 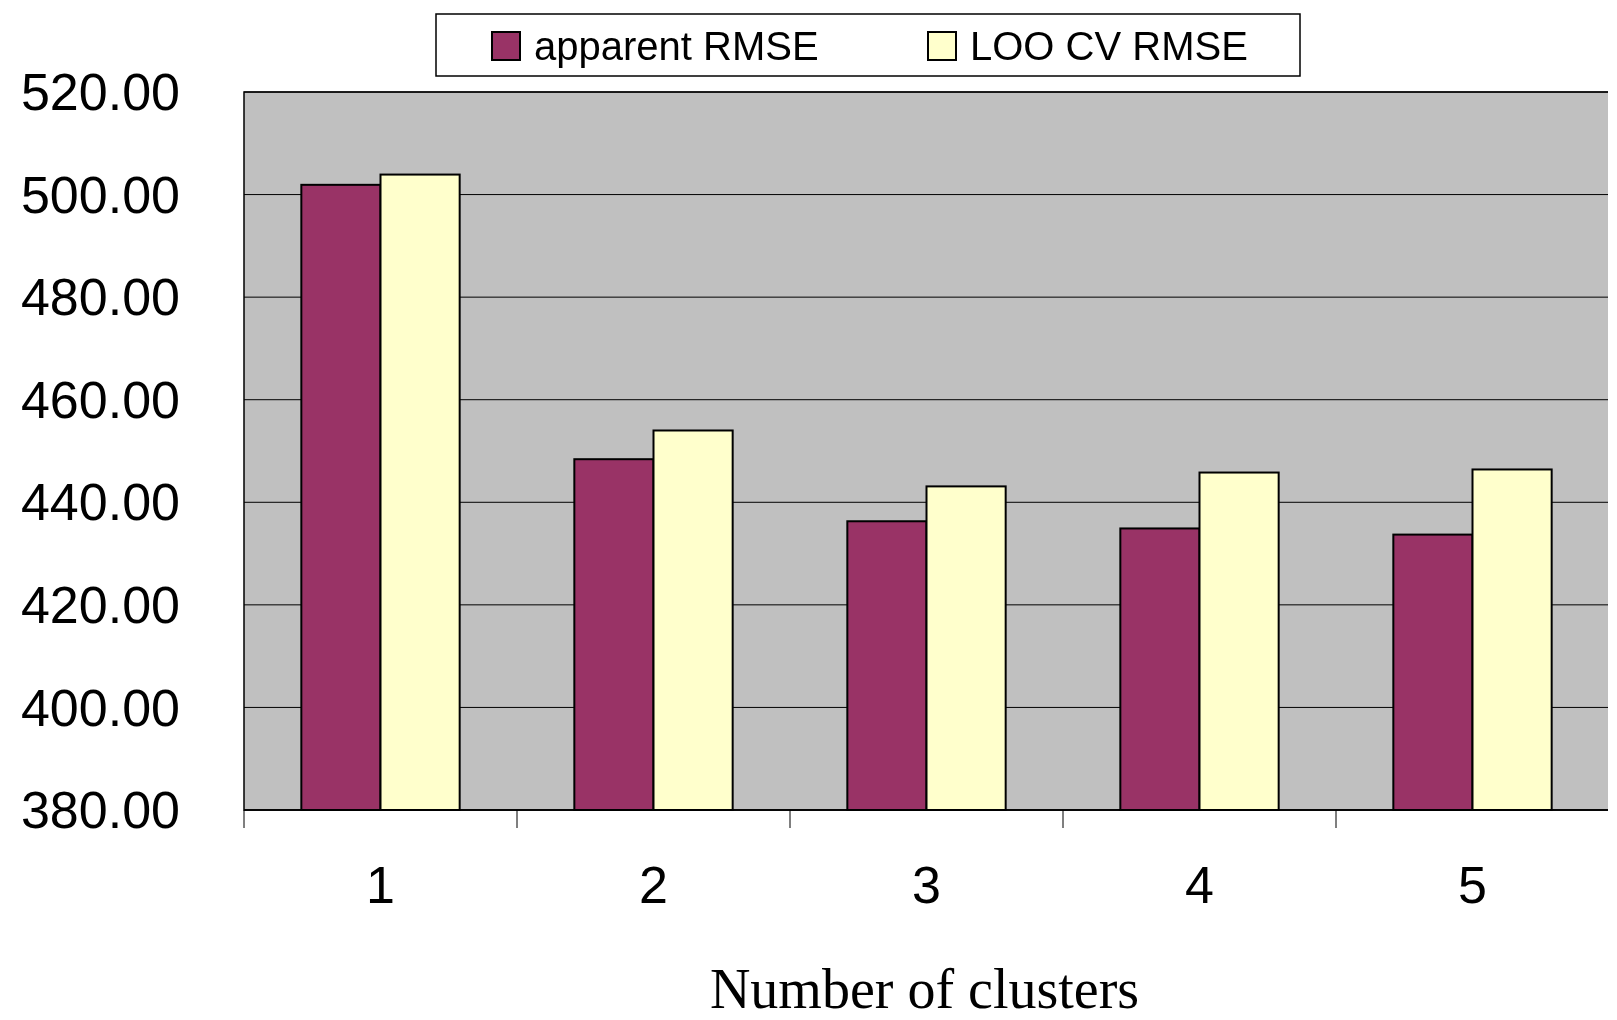 What do you see at coordinates (676, 46) in the screenshot?
I see `legend-label: apparent RMSE` at bounding box center [676, 46].